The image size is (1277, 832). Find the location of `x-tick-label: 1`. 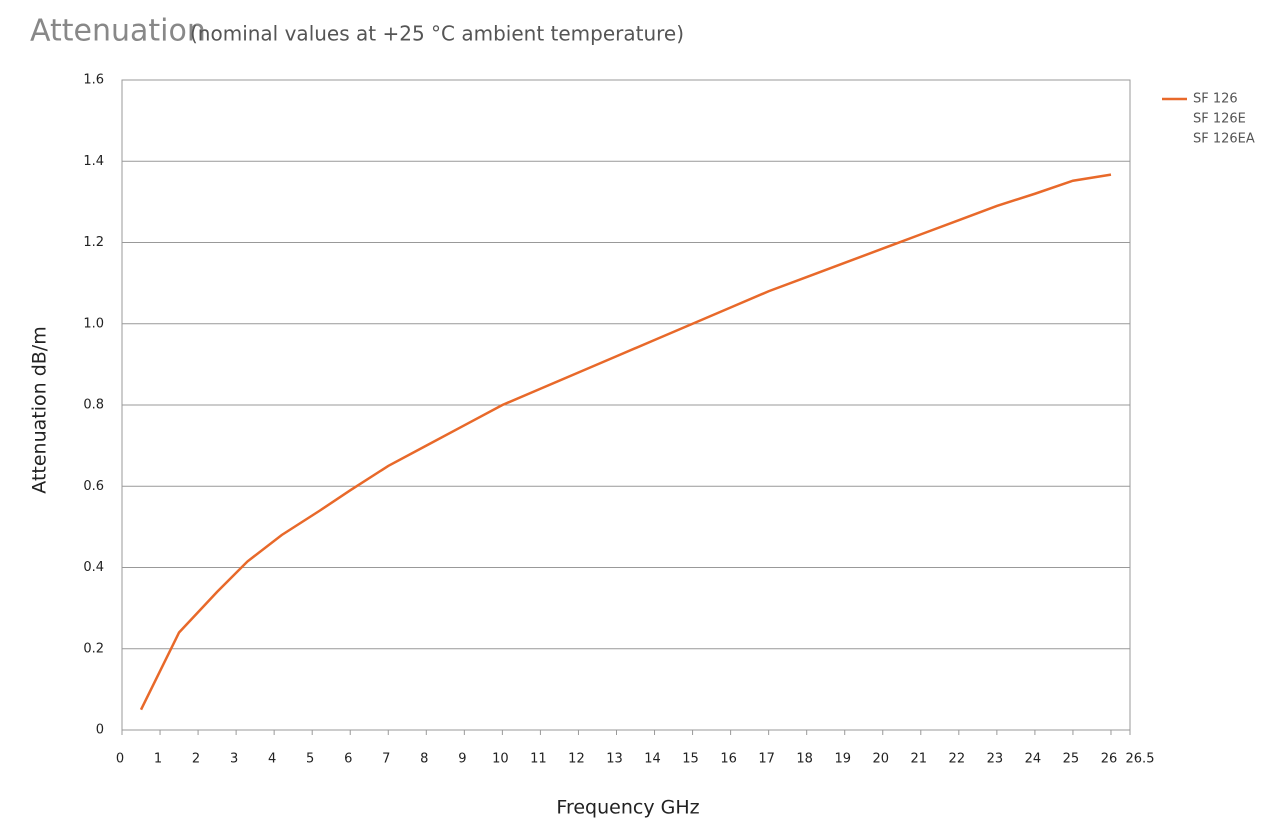

x-tick-label: 1 is located at coordinates (158, 759).